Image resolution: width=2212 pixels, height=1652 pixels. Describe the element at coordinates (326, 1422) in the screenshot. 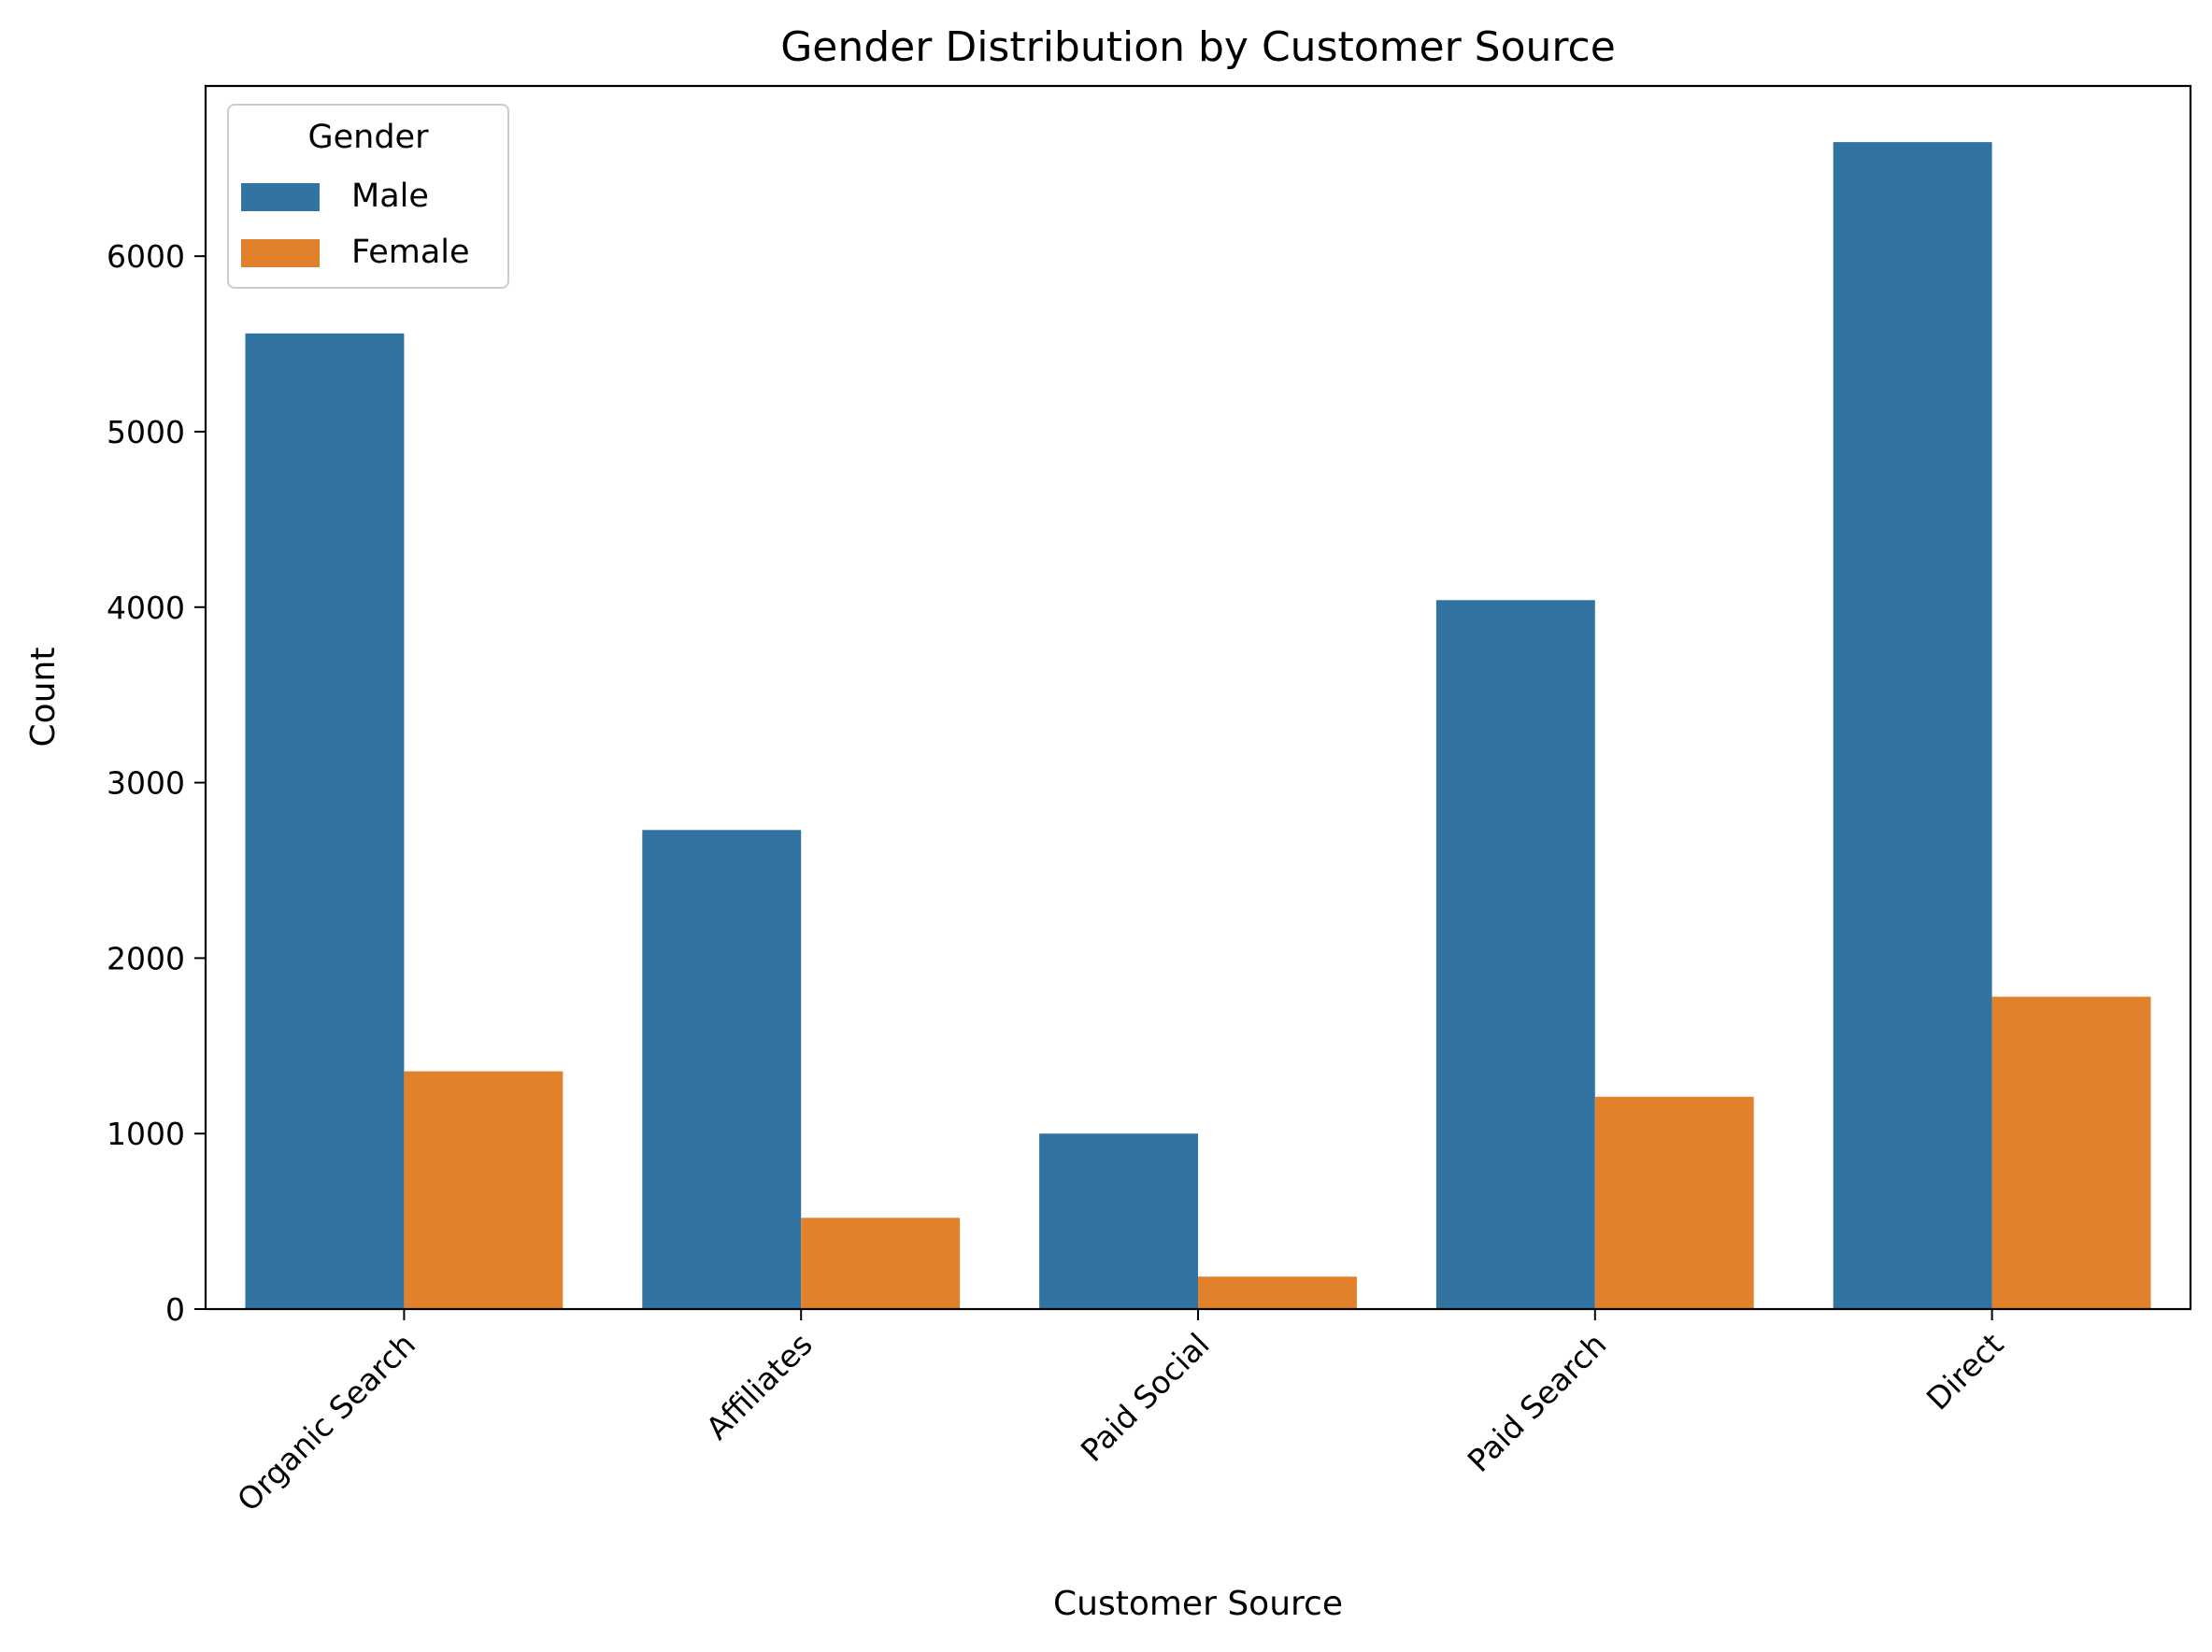

I see `x-tick-label-organic-search: Organic Search` at that location.